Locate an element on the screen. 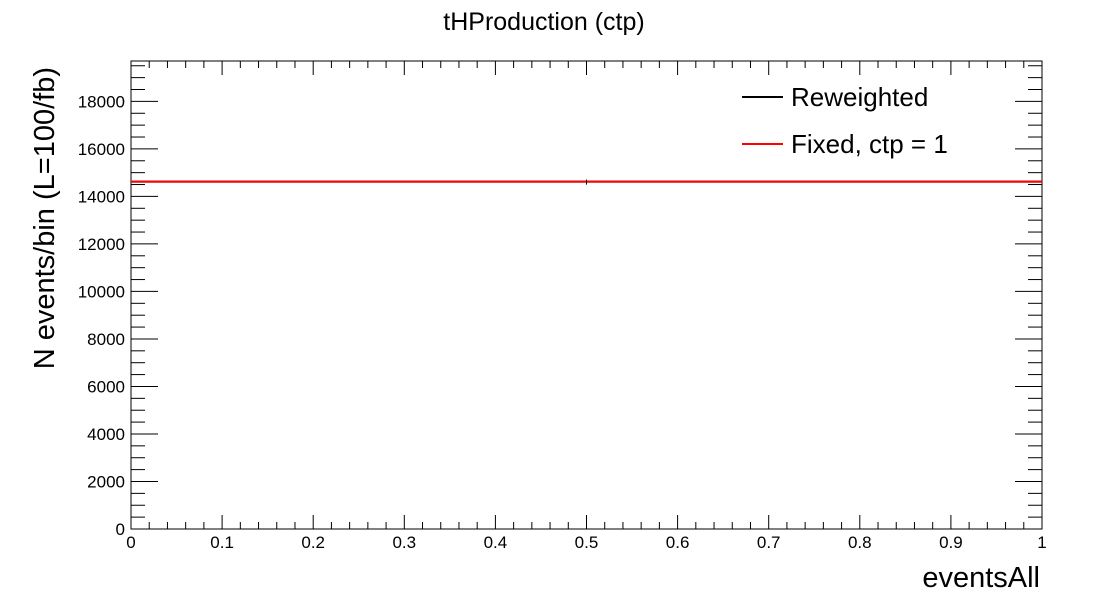  legend-label-fixed: Fixed, ctp = 1 is located at coordinates (869, 144).